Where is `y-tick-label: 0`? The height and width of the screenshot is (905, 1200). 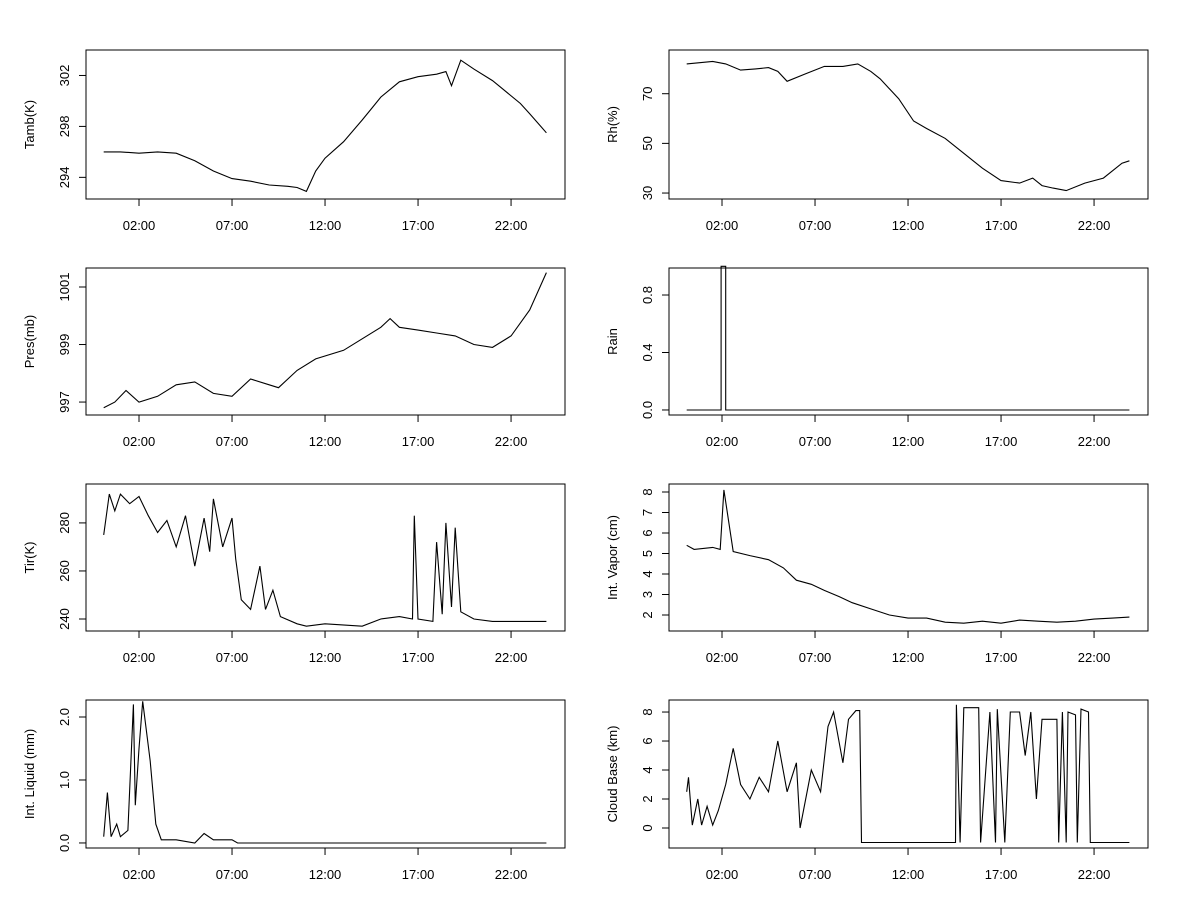
y-tick-label: 0 is located at coordinates (647, 827).